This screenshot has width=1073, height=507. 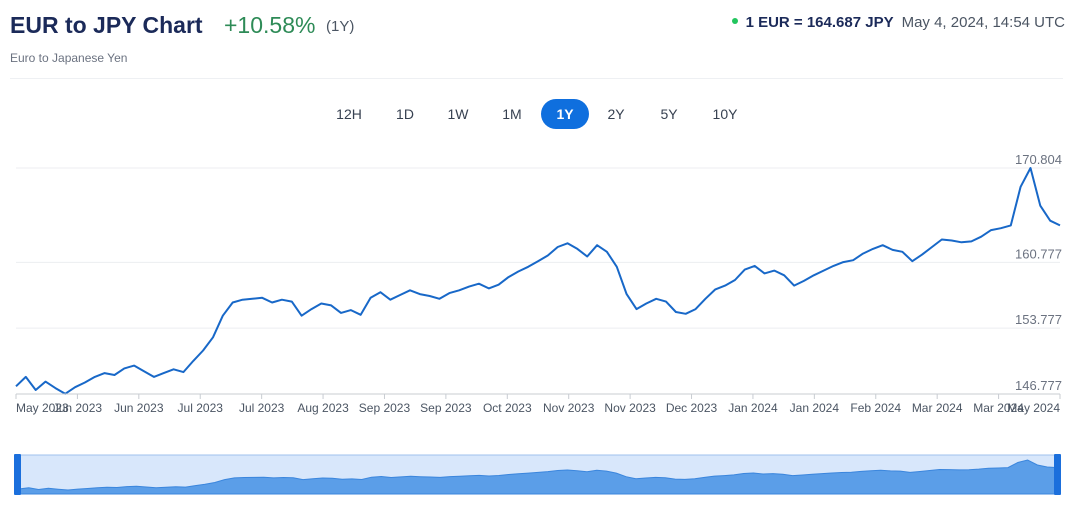 What do you see at coordinates (458, 114) in the screenshot?
I see `tab-1w: 1W` at bounding box center [458, 114].